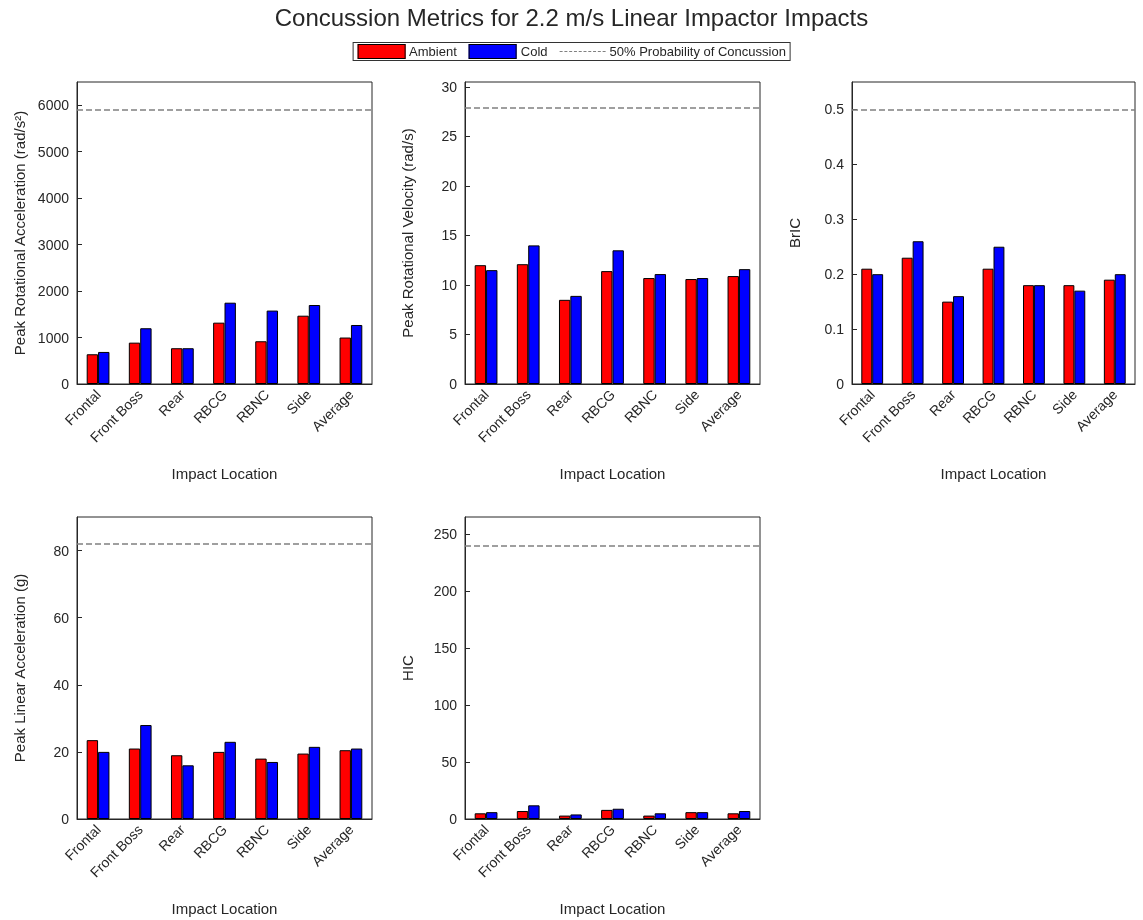  Describe the element at coordinates (697, 51) in the screenshot. I see `legend-label: 50% Probability of Concussion` at that location.